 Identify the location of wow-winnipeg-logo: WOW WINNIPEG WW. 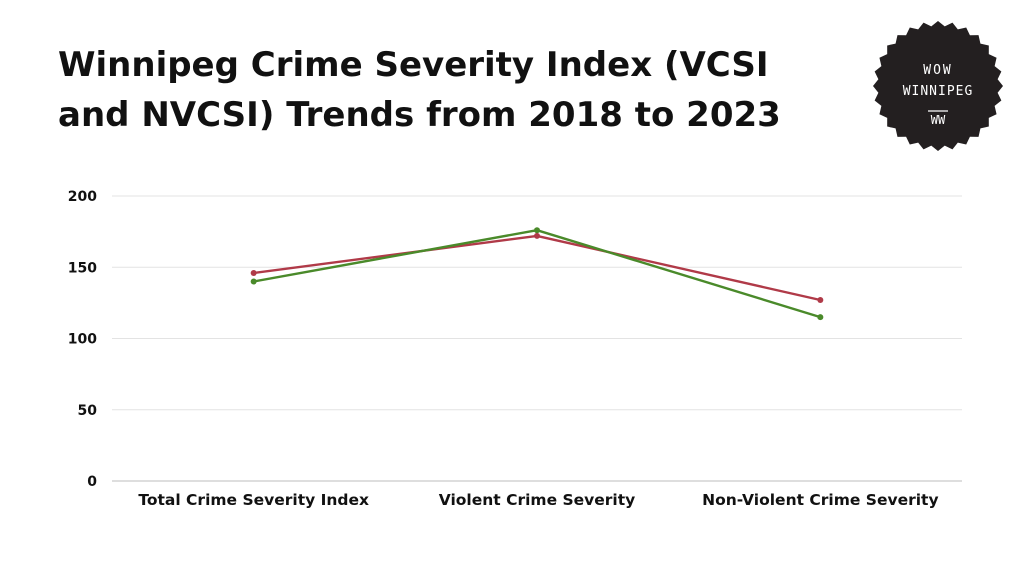
(938, 86).